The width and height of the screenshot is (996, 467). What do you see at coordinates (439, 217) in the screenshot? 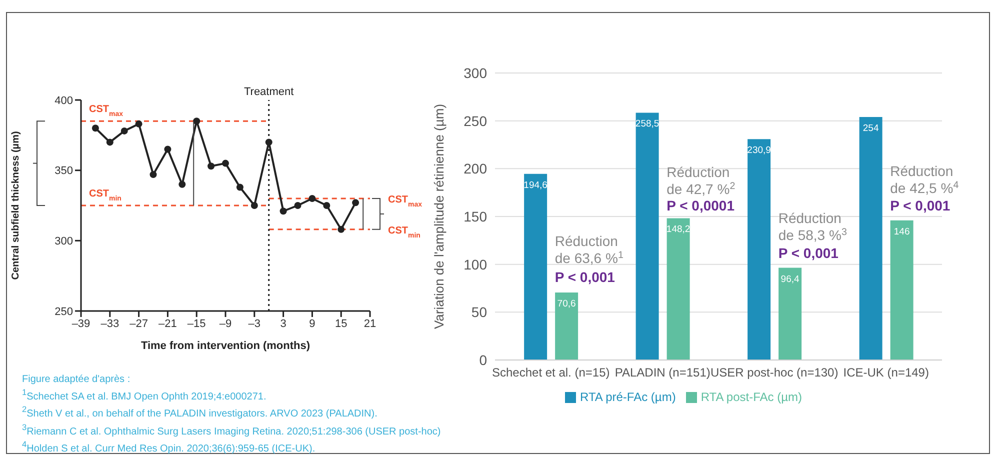
I see `y-axis-title: Variation de l'amplitude rétinienne (µm)` at bounding box center [439, 217].